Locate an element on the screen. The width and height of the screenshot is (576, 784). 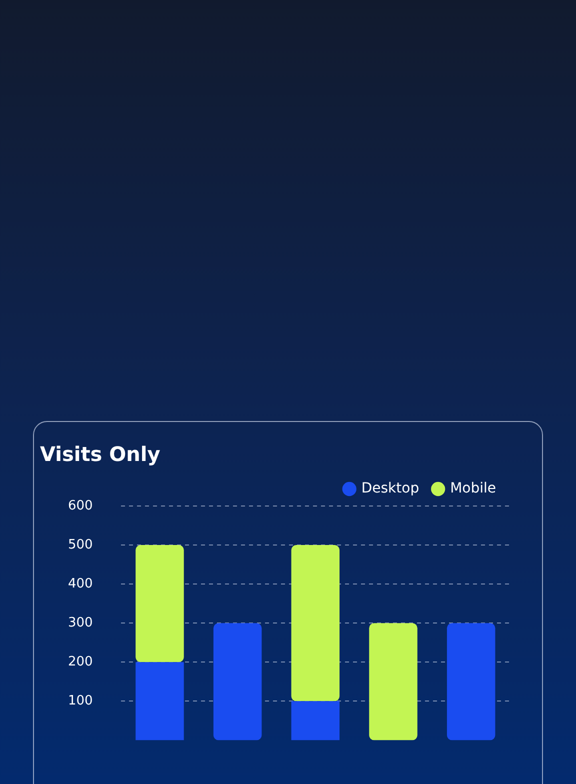
legend-label: Desktop is located at coordinates (390, 488).